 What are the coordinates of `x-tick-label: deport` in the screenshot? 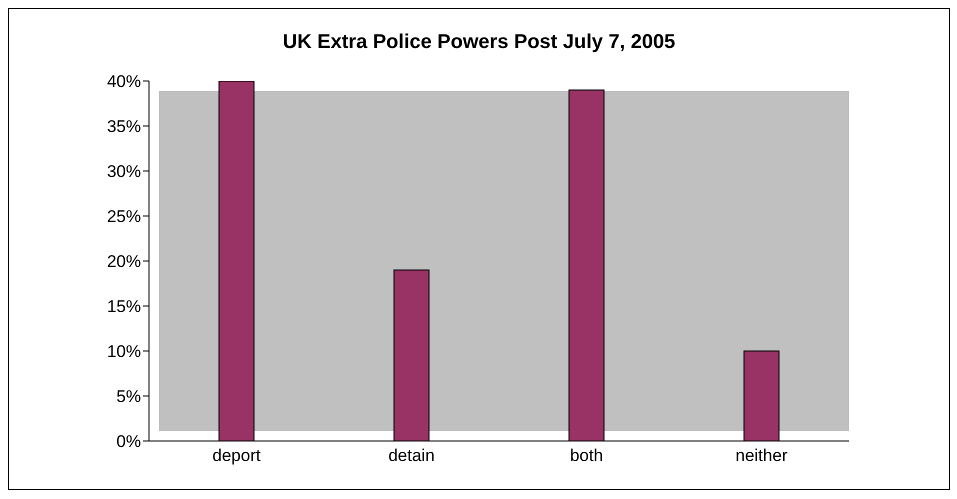 It's located at (236, 456).